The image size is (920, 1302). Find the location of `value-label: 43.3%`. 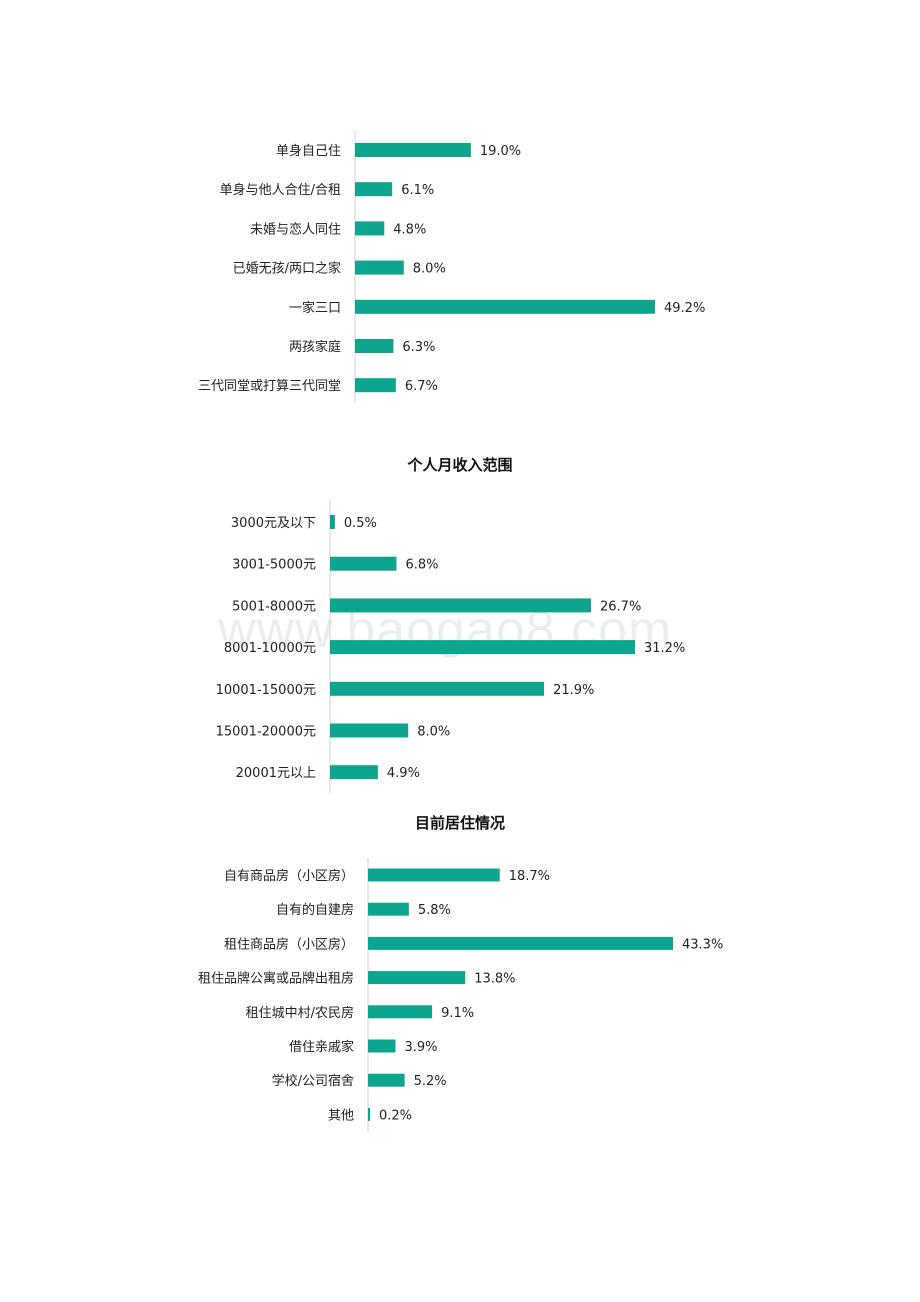

value-label: 43.3% is located at coordinates (702, 944).